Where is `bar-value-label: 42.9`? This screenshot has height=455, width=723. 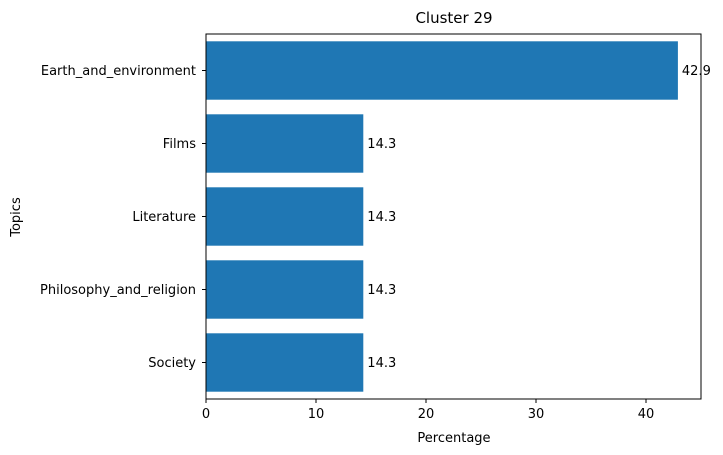 bar-value-label: 42.9 is located at coordinates (696, 71).